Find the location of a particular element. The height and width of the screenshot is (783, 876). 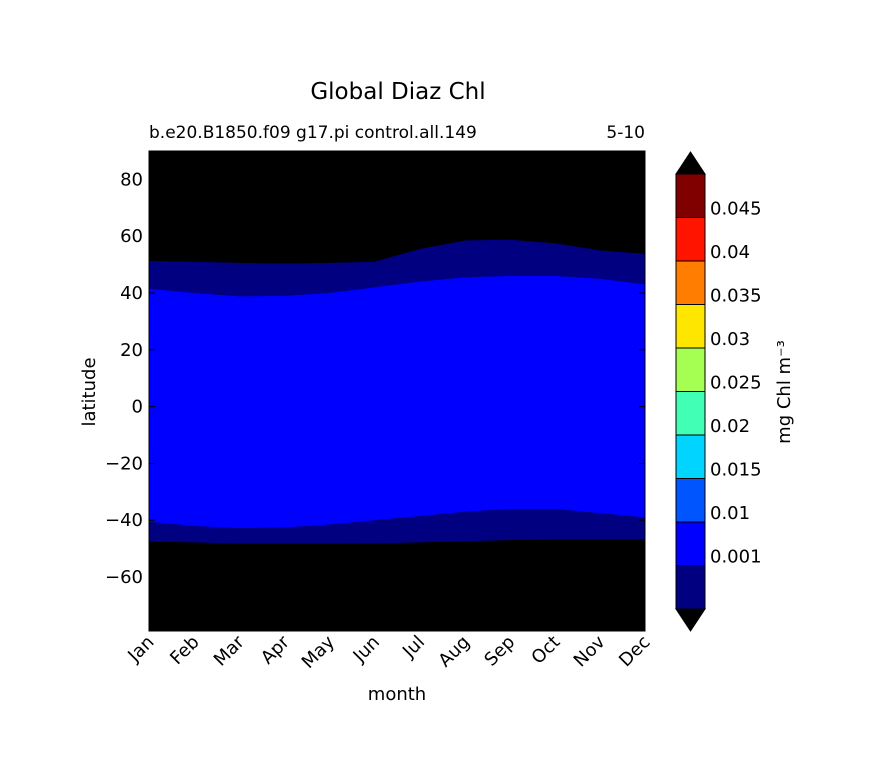

y-tick-label: 60 is located at coordinates (131, 236).